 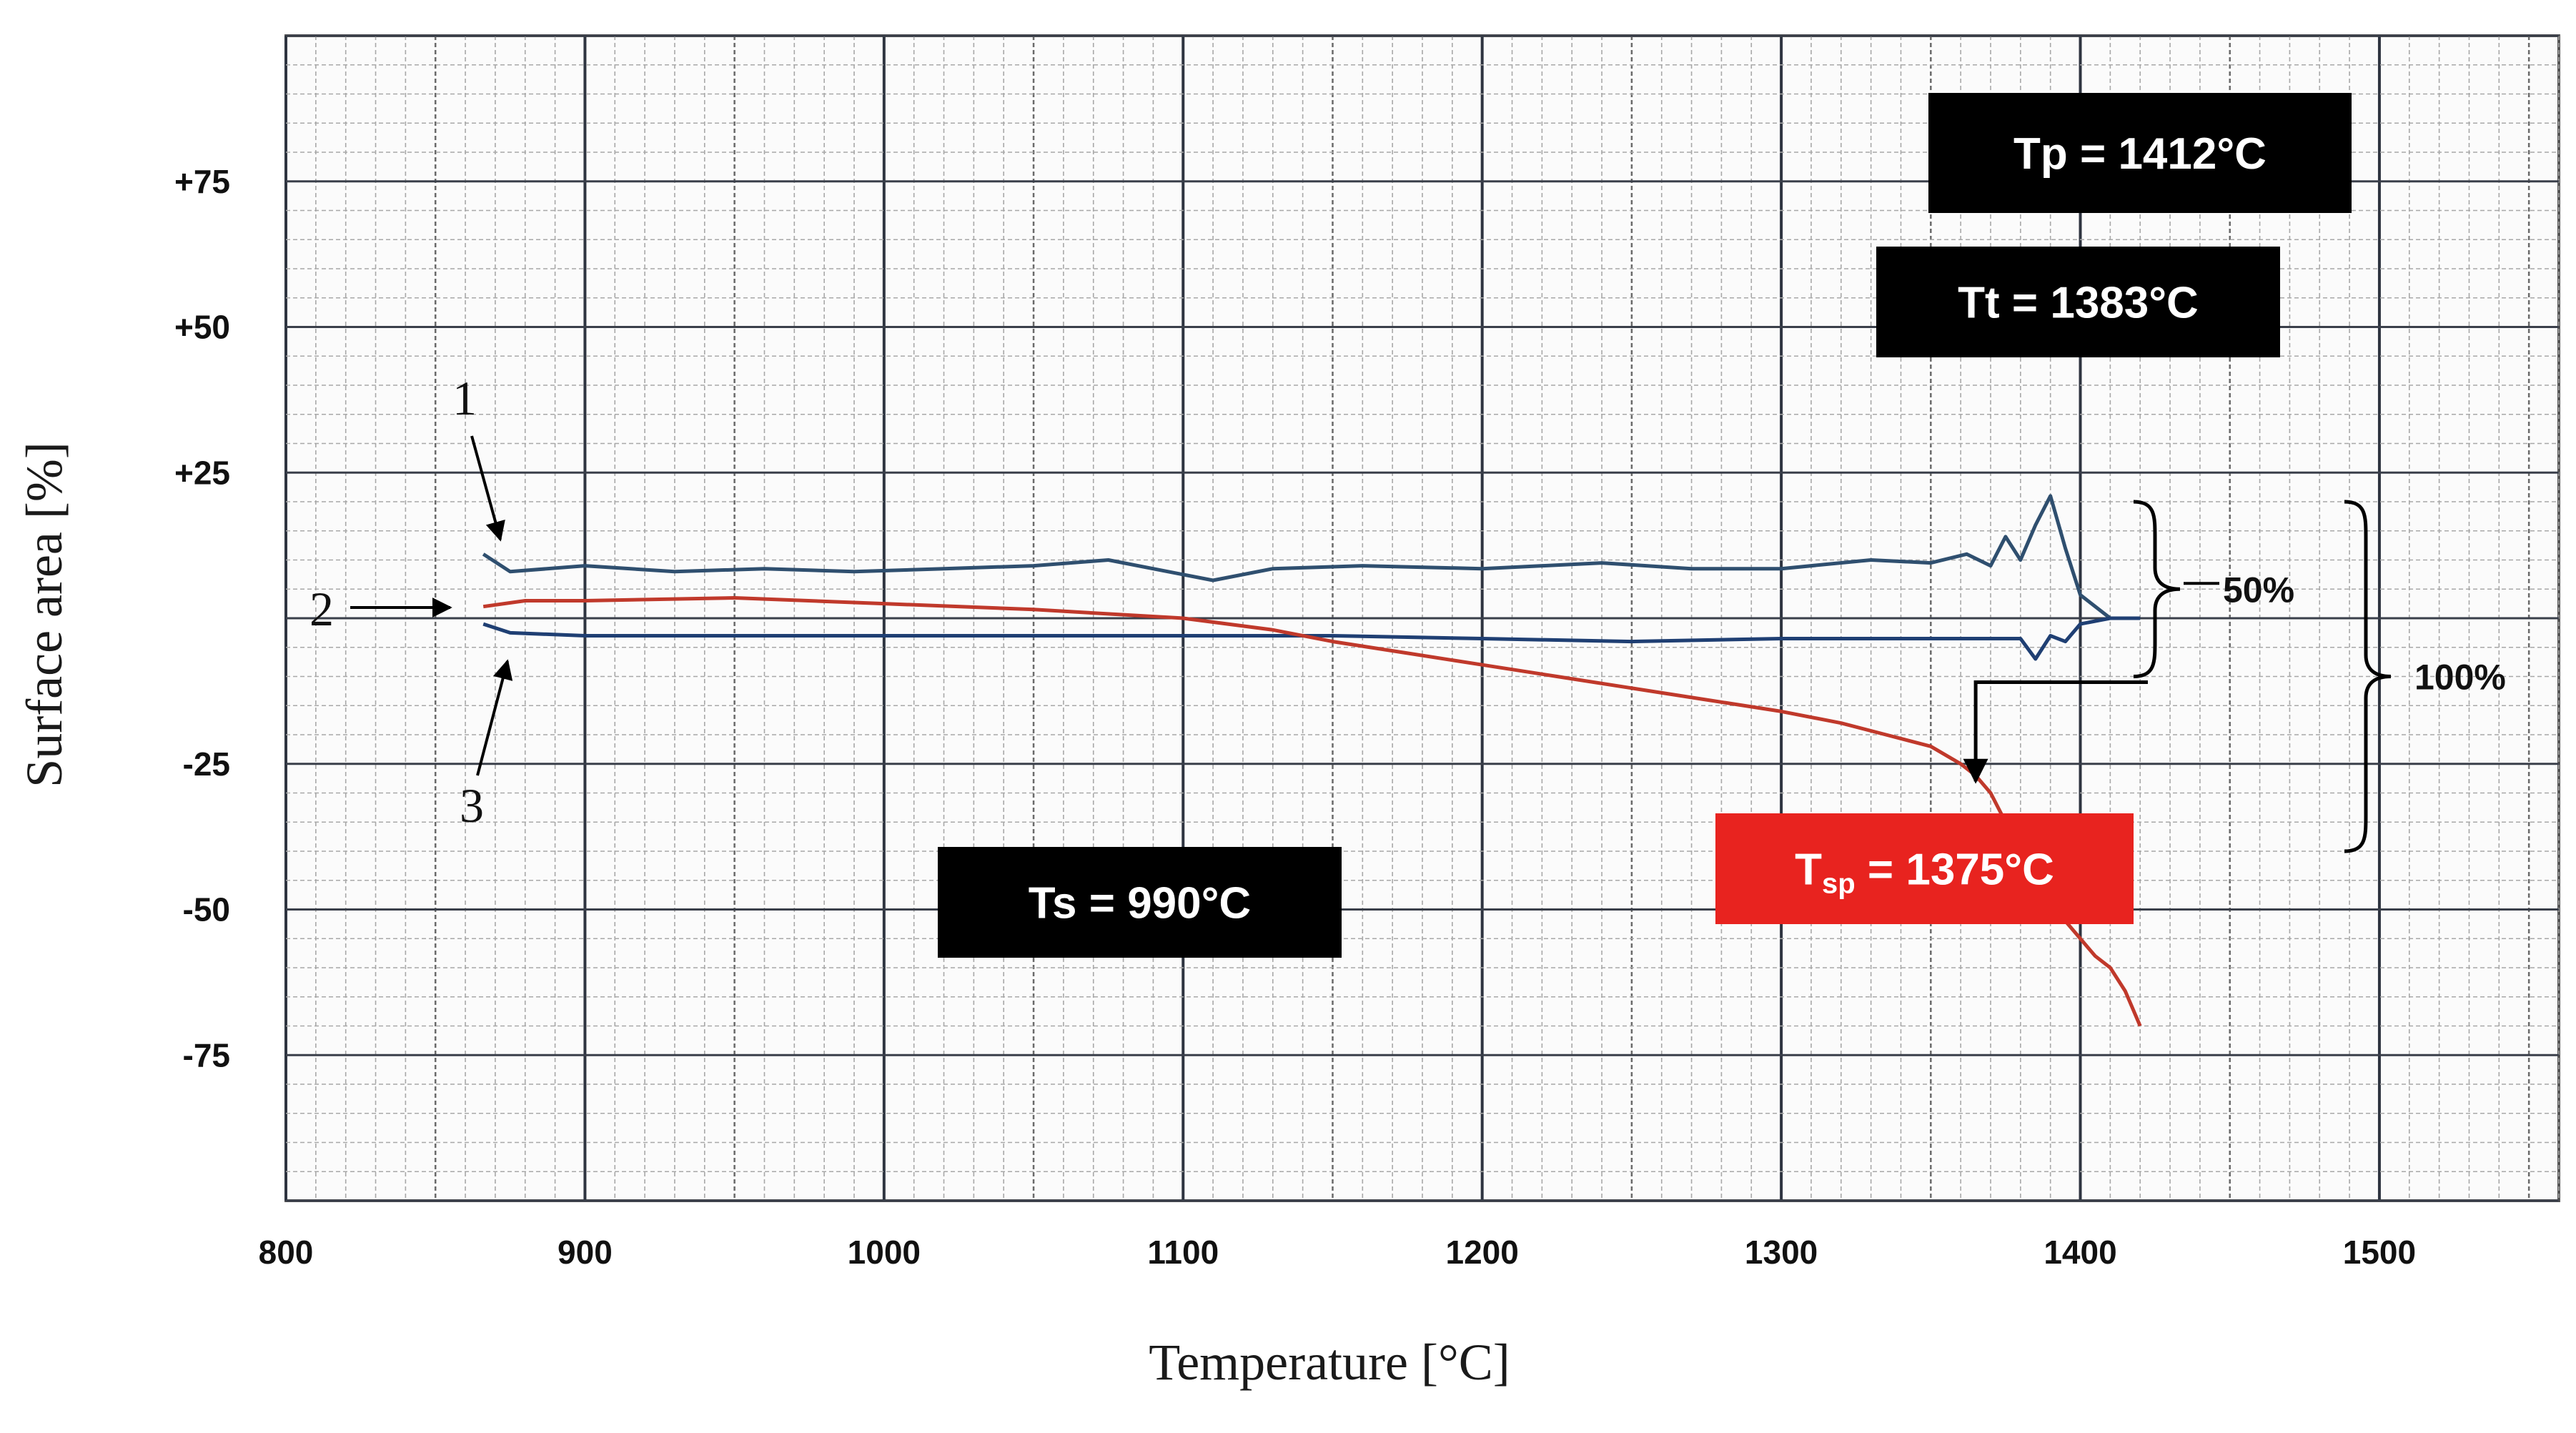 I want to click on x-tick-label: 1500, so click(x=2380, y=1252).